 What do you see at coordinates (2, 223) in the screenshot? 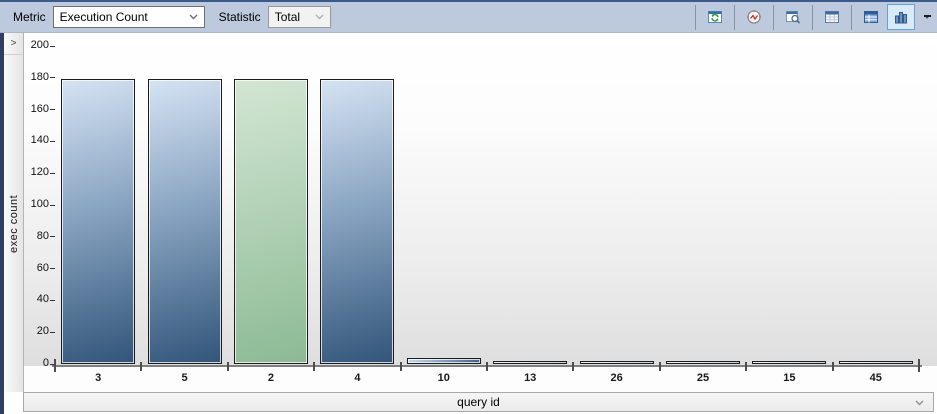
I see `left-edge-strip` at bounding box center [2, 223].